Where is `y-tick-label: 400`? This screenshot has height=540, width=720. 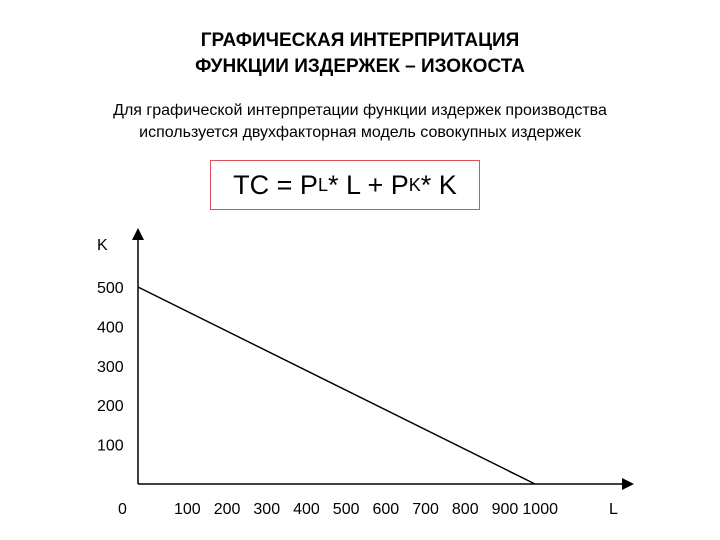
y-tick-label: 400 is located at coordinates (110, 327).